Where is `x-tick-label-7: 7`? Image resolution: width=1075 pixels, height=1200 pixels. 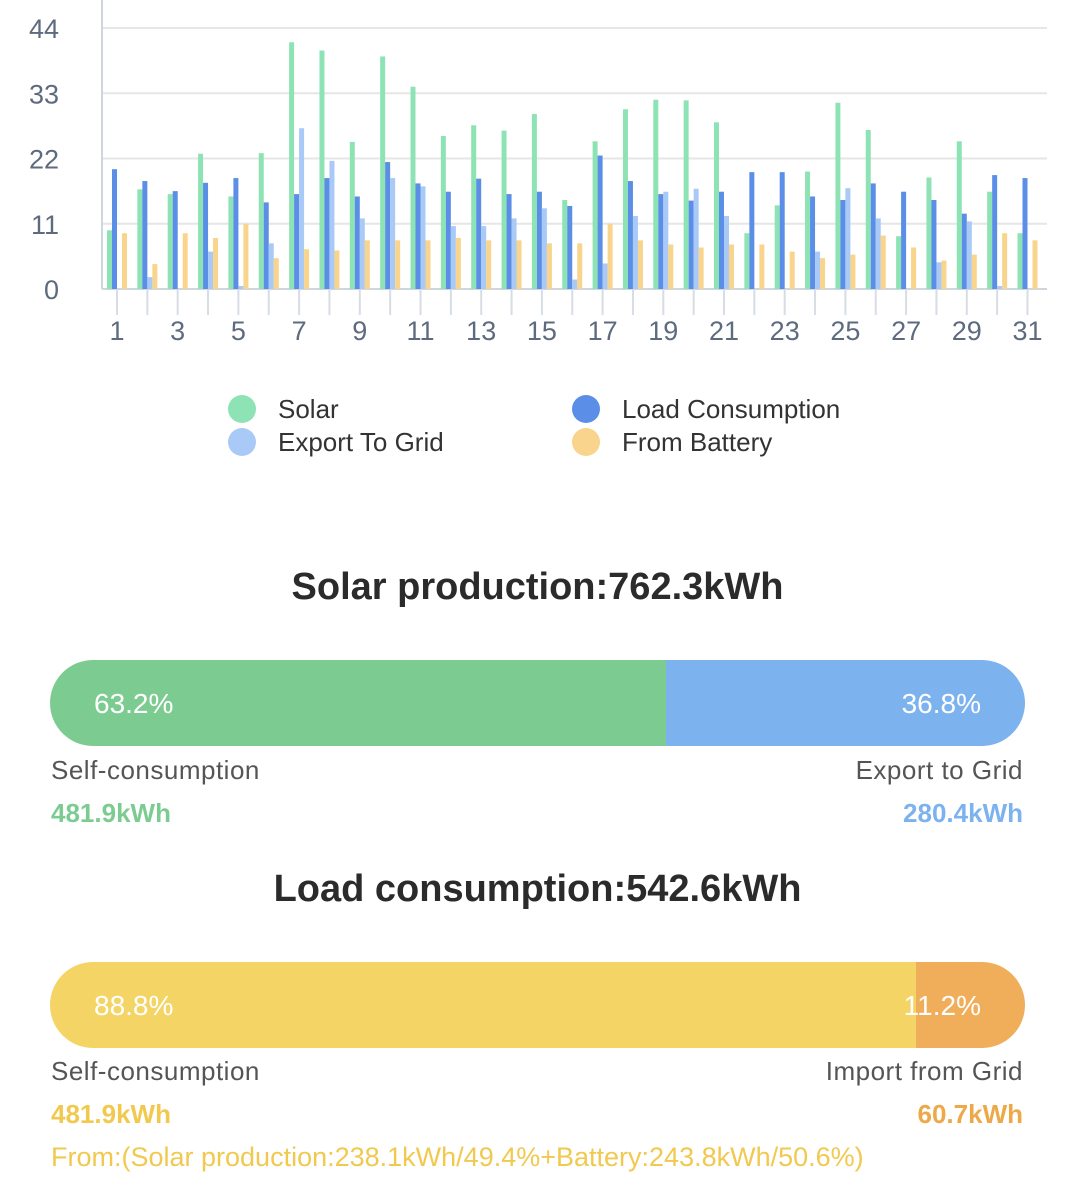 x-tick-label-7: 7 is located at coordinates (299, 331).